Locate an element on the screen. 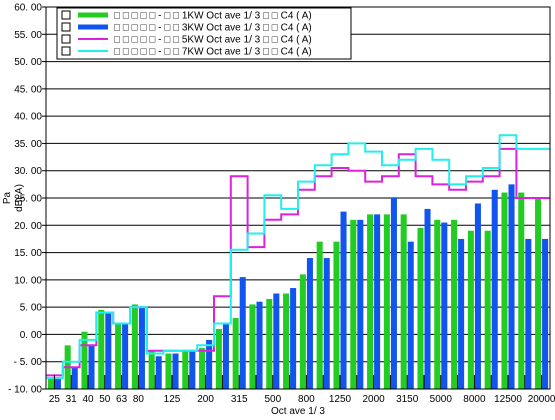 The height and width of the screenshot is (420, 555). y-tick-label: 40. 00 is located at coordinates (28, 117).